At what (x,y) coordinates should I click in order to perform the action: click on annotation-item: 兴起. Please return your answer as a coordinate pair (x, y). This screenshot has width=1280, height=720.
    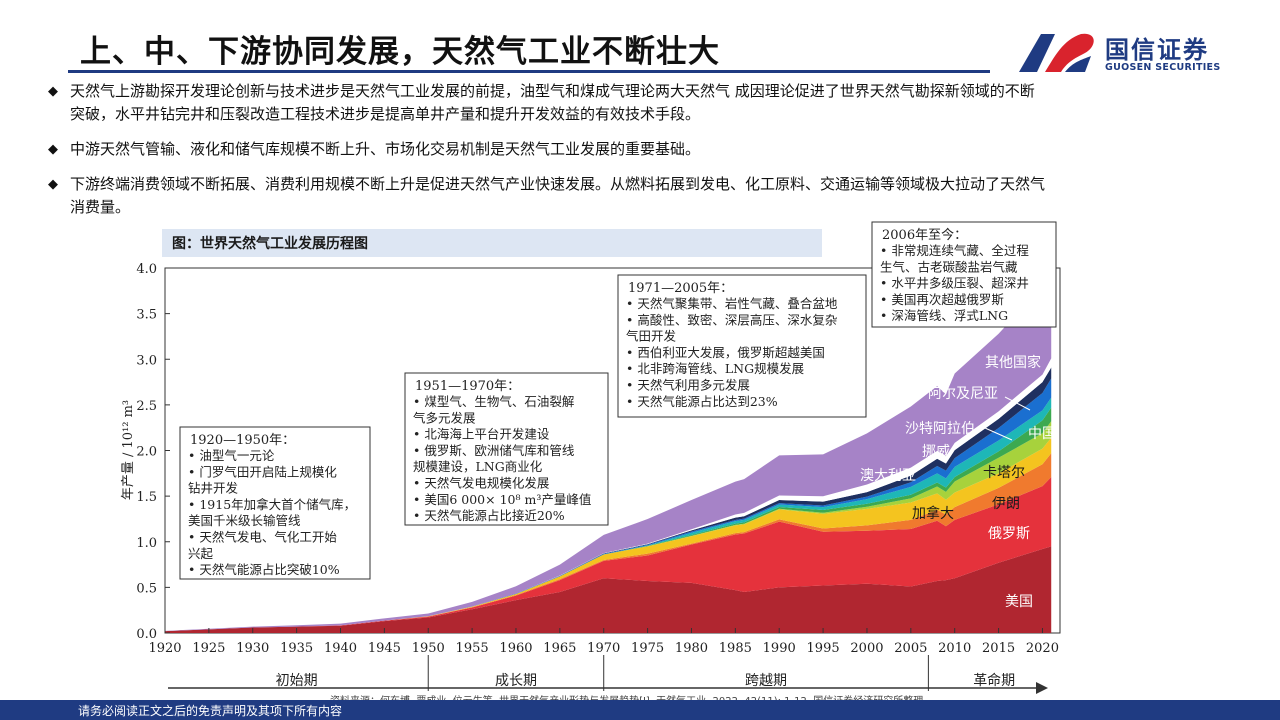
    Looking at the image, I should click on (201, 553).